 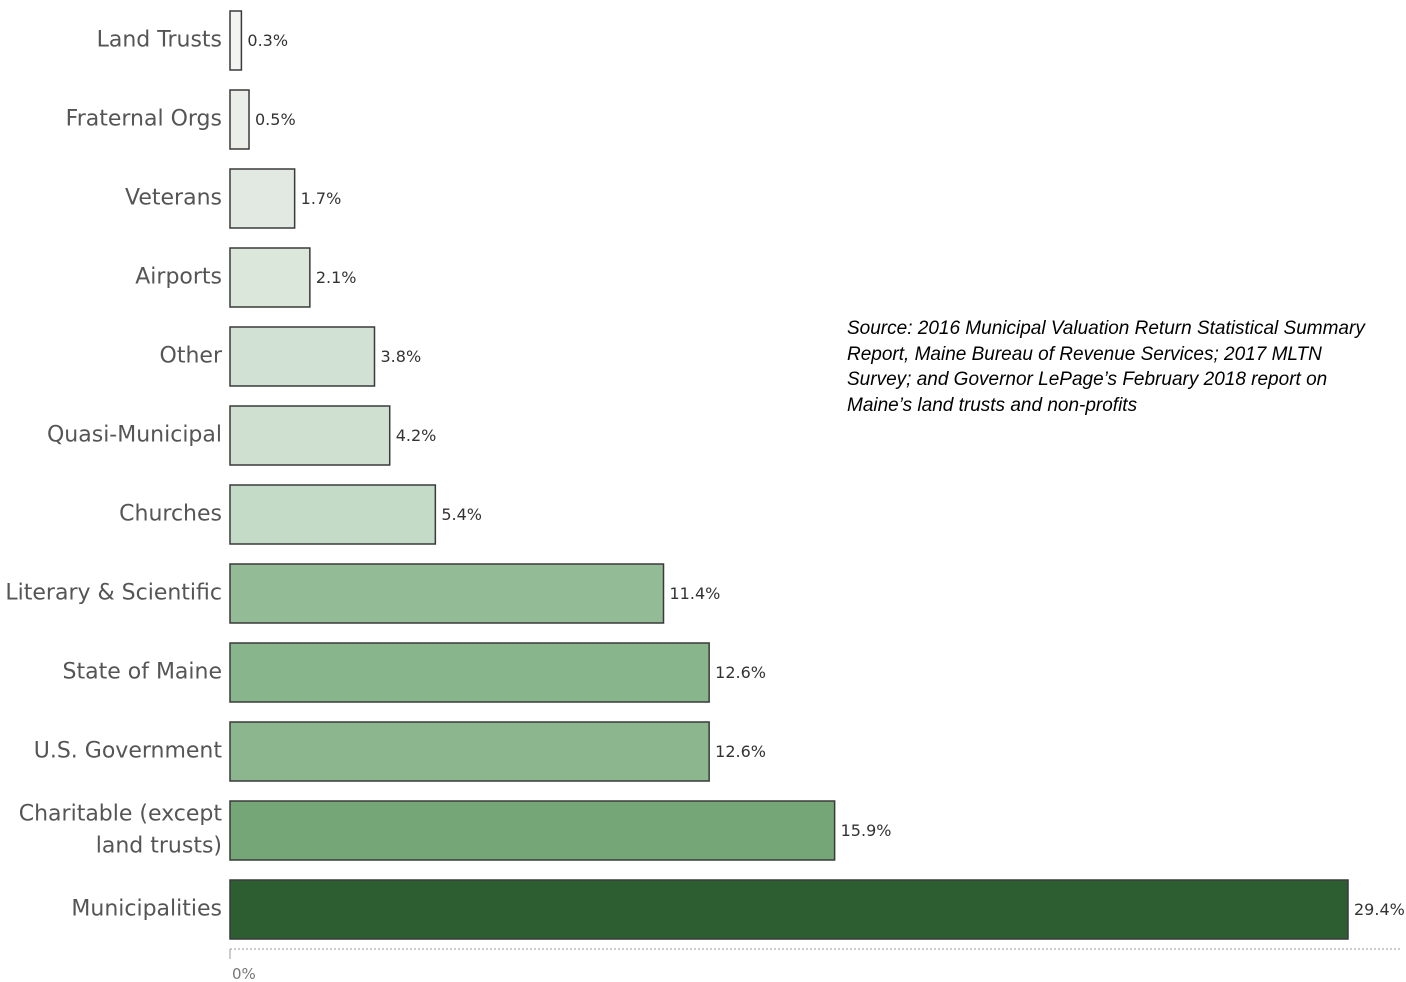 I want to click on x-tick-label: 0%, so click(x=244, y=973).